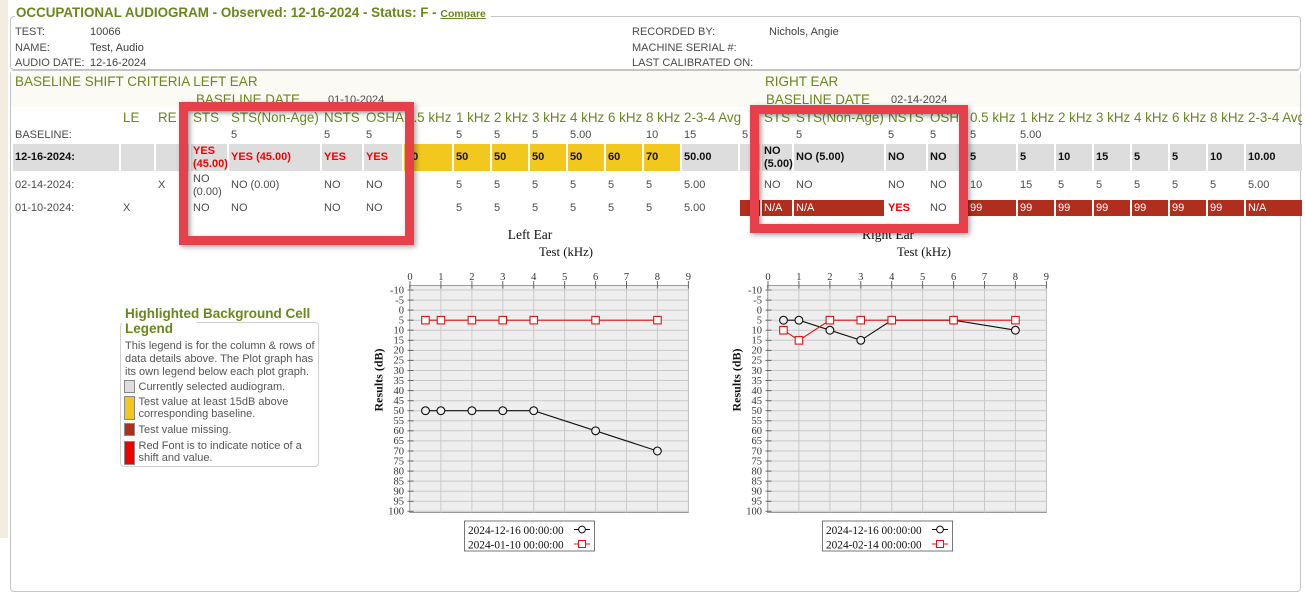 The image size is (1305, 592). What do you see at coordinates (874, 546) in the screenshot?
I see `svg-text: 2024-02-14 00:00:00` at bounding box center [874, 546].